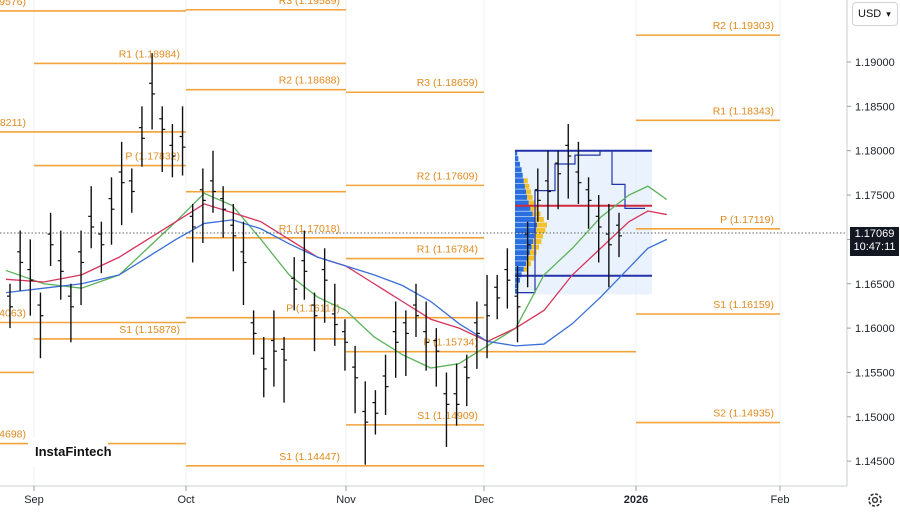 The image size is (900, 514). I want to click on bar-countdown: 10:47:11, so click(874, 247).